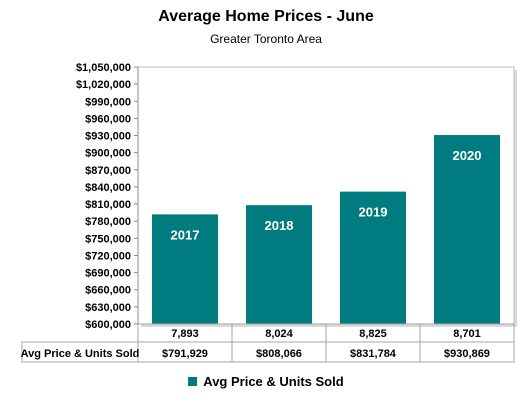 The image size is (532, 404). Describe the element at coordinates (108, 239) in the screenshot. I see `y-tick-label: $750,000` at that location.